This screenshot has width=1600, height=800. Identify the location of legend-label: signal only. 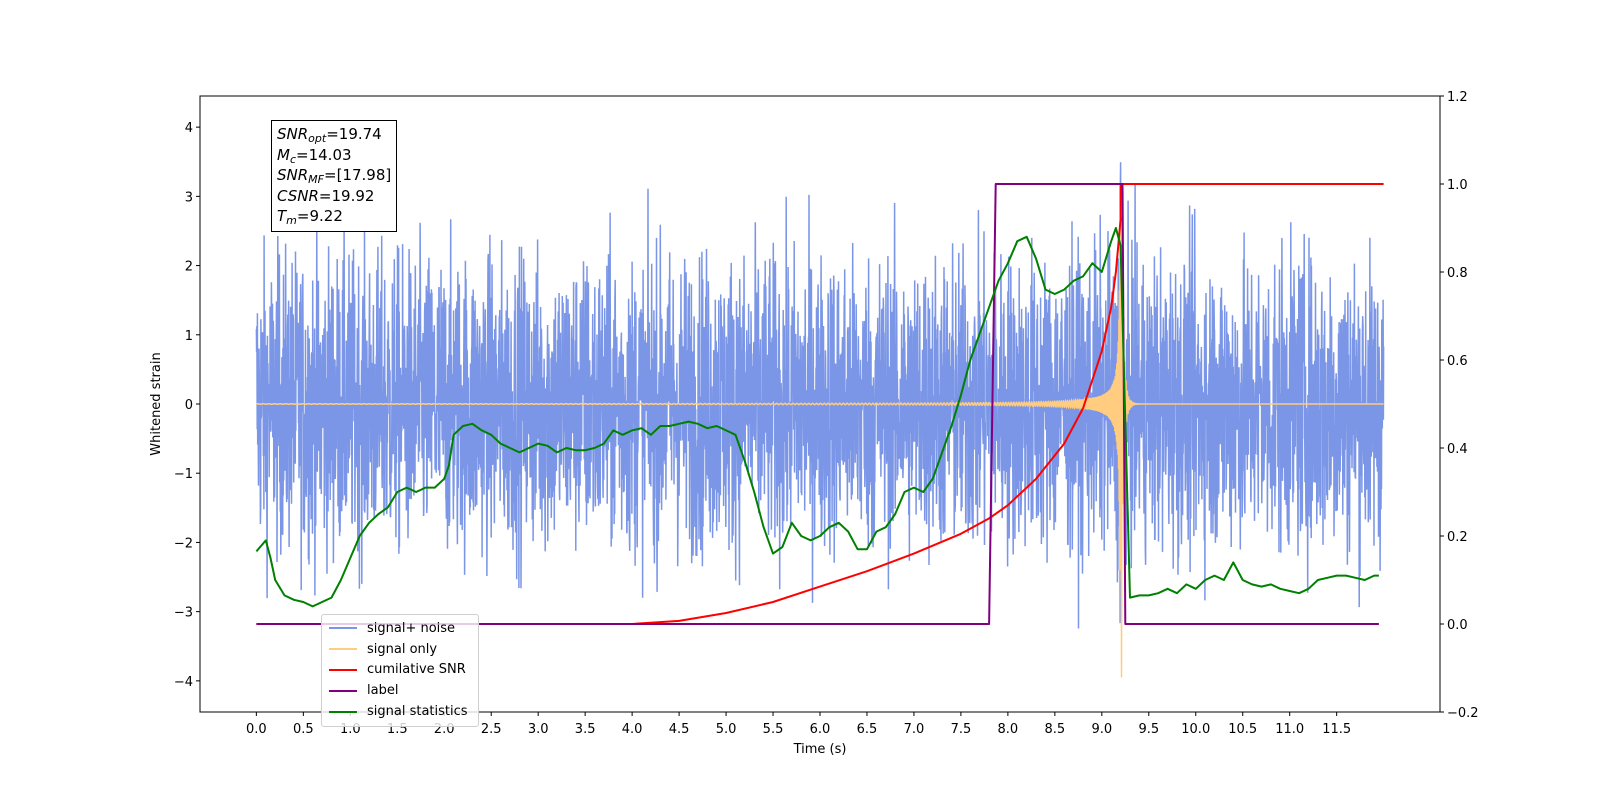
(402, 649).